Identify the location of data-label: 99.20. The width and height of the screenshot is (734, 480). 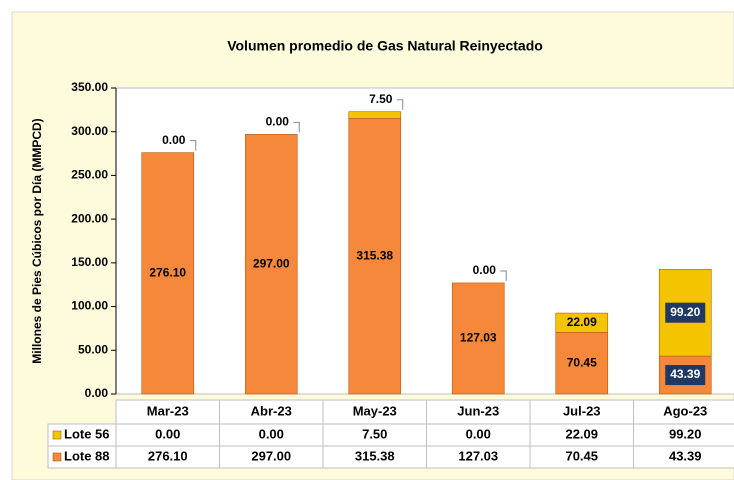
(685, 312).